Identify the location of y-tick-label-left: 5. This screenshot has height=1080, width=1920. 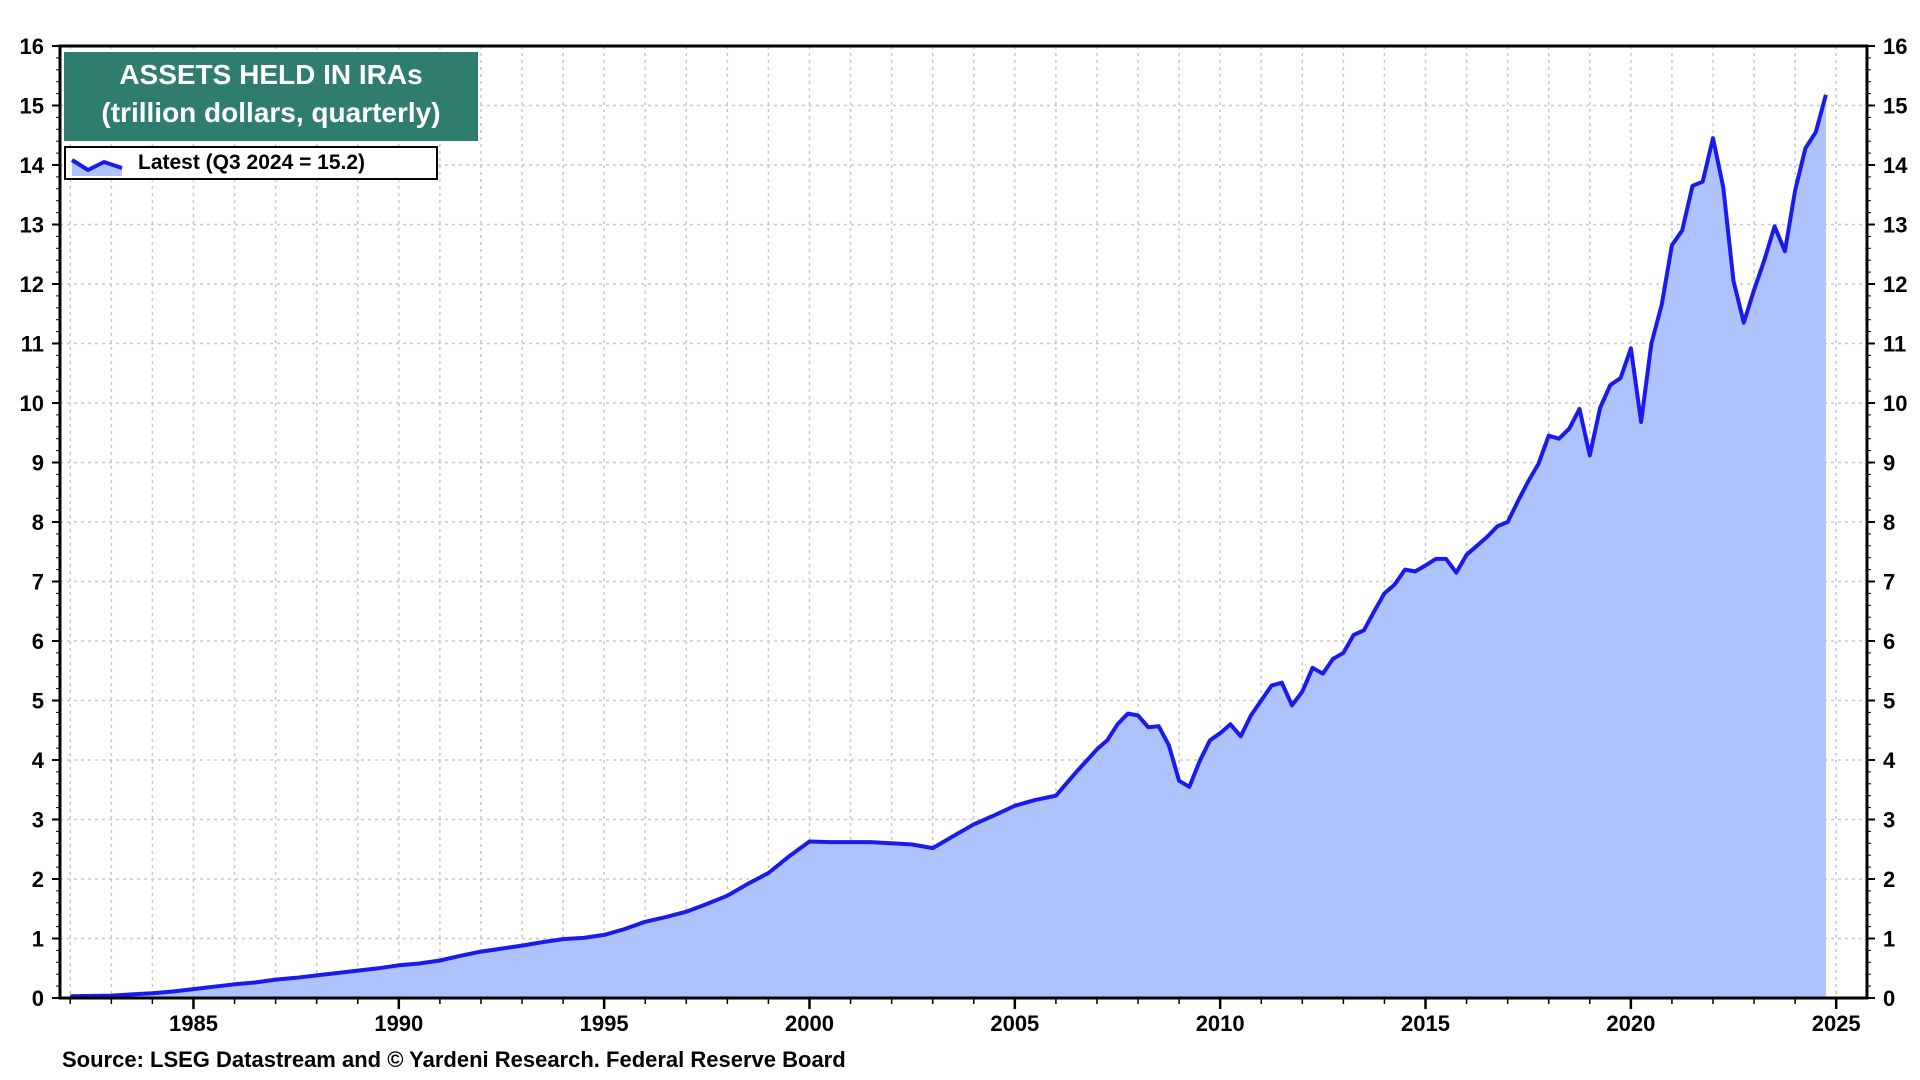
(38, 701).